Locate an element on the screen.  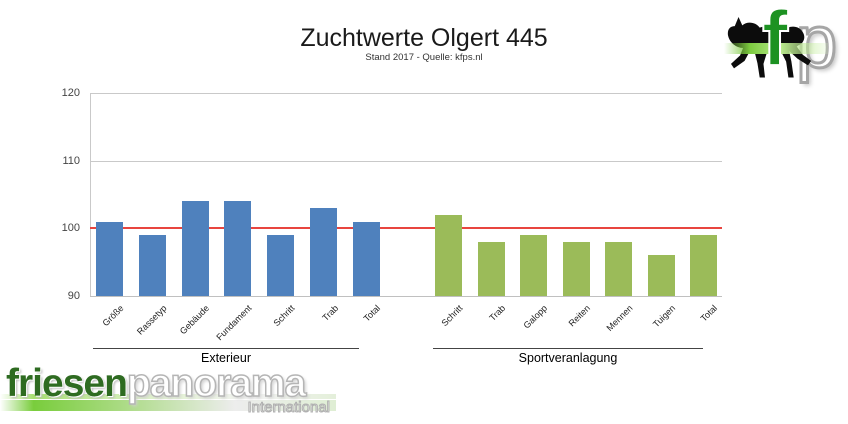
bar-sportveranlagung-reiten is located at coordinates (576, 269).